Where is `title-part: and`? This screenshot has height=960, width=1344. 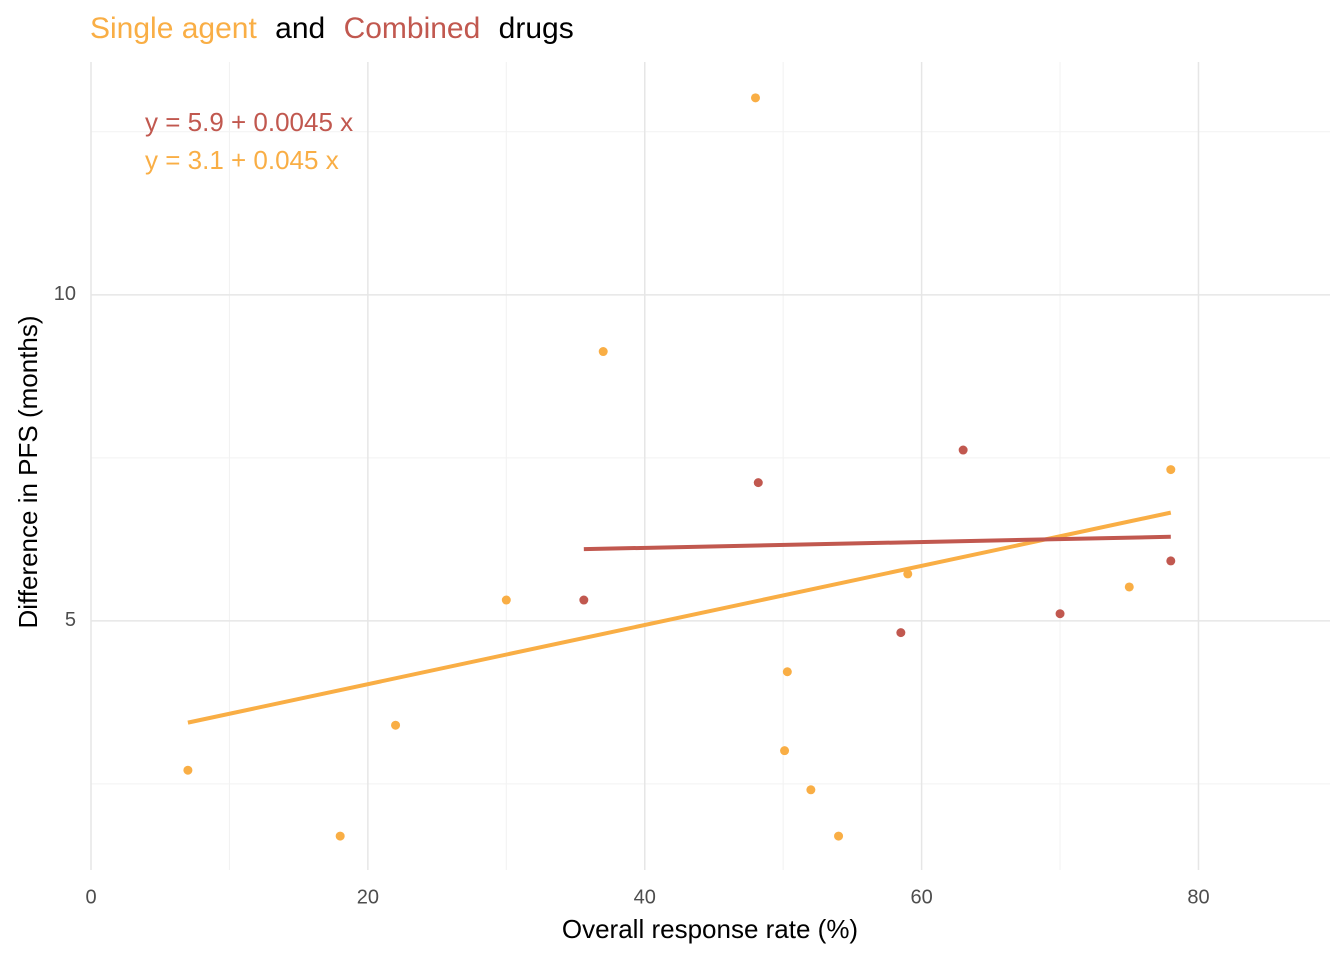
title-part: and is located at coordinates (300, 28).